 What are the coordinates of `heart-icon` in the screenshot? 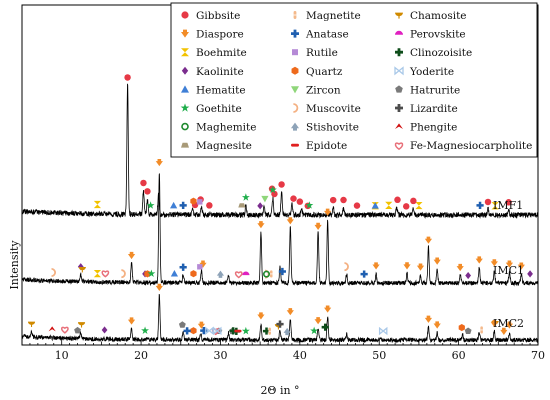 It's located at (399, 146).